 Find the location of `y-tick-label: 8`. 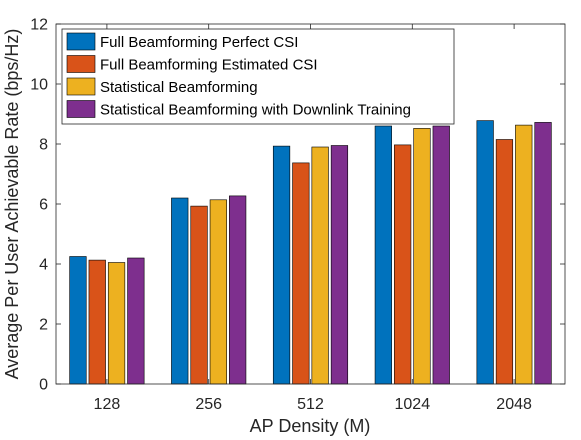

y-tick-label: 8 is located at coordinates (43, 145).